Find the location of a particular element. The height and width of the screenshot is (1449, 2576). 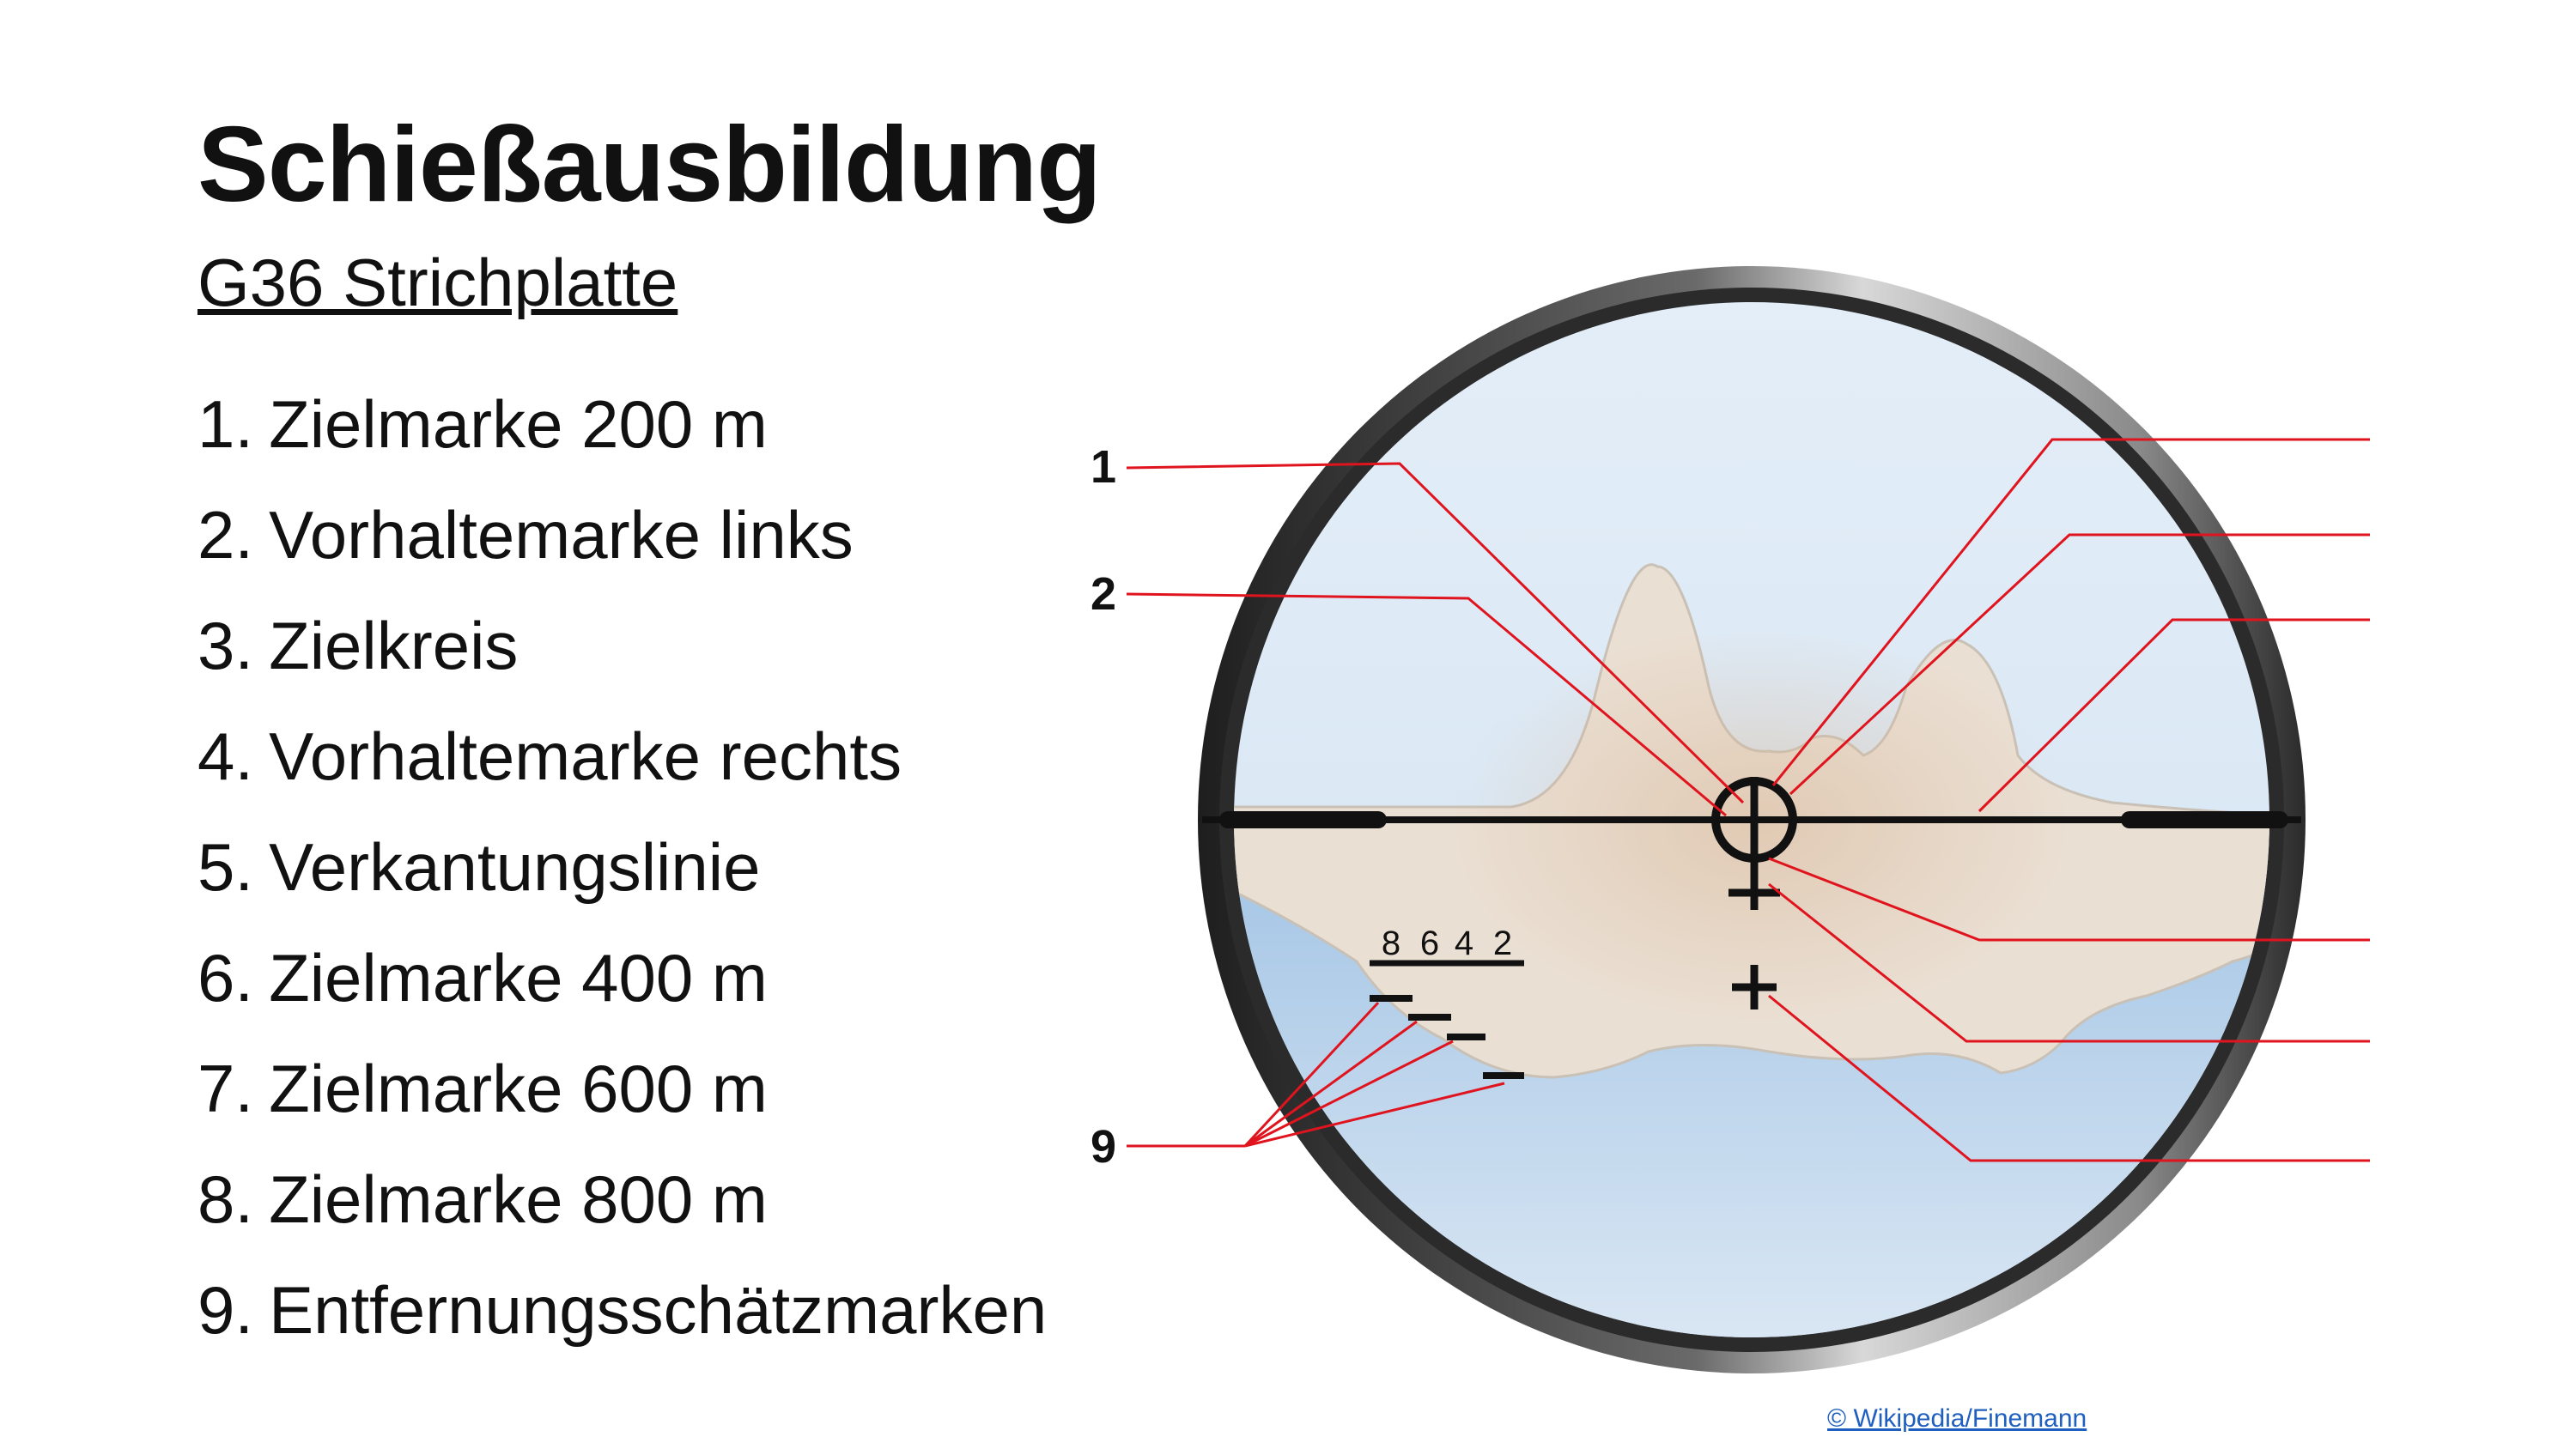

callout-label-2: 2 is located at coordinates (1103, 594).